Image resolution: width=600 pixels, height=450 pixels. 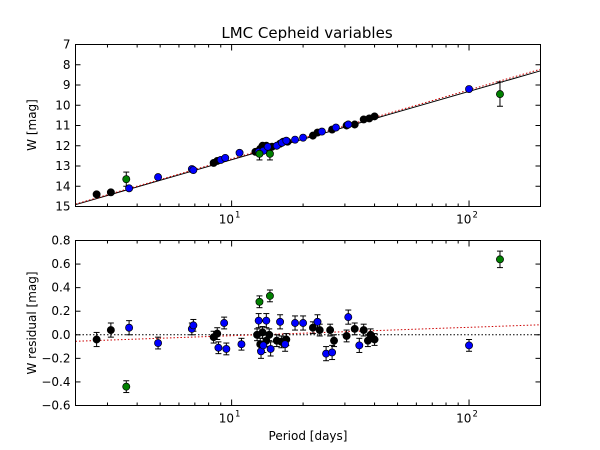 What do you see at coordinates (308, 436) in the screenshot?
I see `x-axis-label: Period [days]` at bounding box center [308, 436].